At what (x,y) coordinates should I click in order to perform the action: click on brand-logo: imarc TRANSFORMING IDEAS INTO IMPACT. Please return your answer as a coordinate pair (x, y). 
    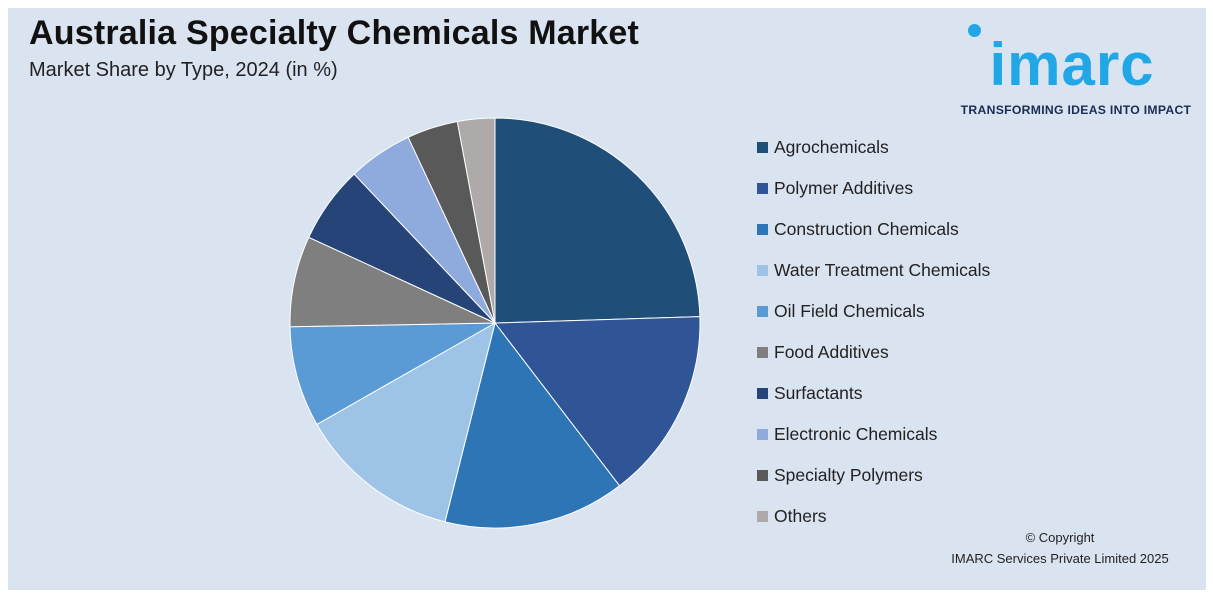
    Looking at the image, I should click on (1075, 67).